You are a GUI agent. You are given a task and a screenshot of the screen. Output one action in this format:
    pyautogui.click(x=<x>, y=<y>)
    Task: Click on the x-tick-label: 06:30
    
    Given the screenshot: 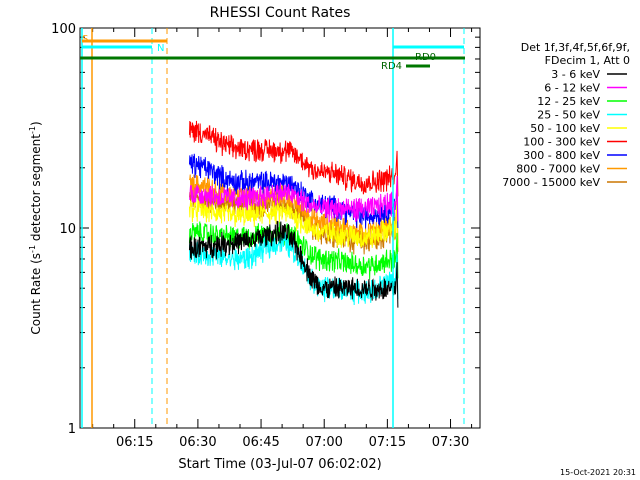 What is the action you would take?
    pyautogui.click(x=197, y=442)
    